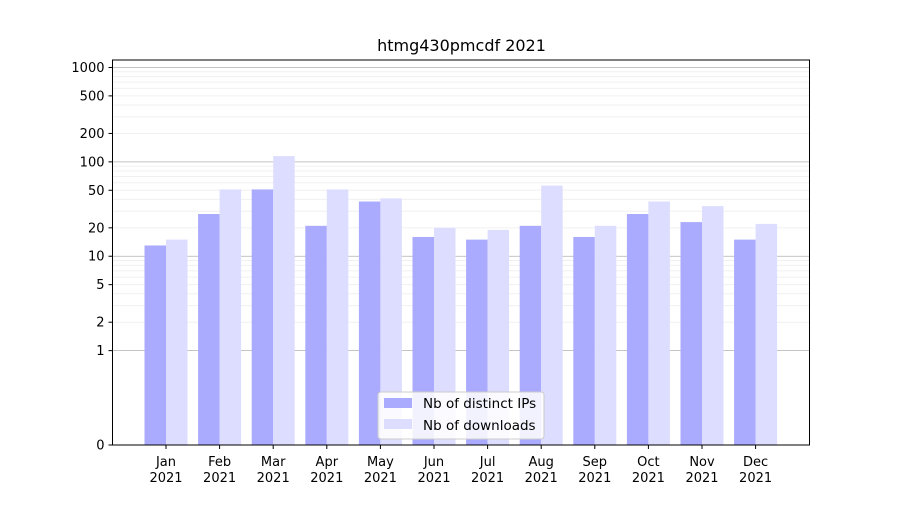  What do you see at coordinates (100, 323) in the screenshot?
I see `y-tick-label: 2` at bounding box center [100, 323].